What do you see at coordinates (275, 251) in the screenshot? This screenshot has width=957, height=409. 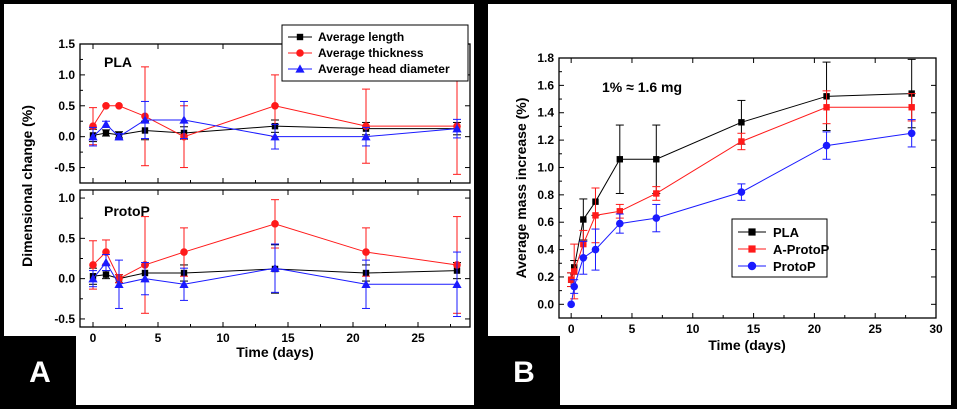 I see `protop-line-average-thickness` at bounding box center [275, 251].